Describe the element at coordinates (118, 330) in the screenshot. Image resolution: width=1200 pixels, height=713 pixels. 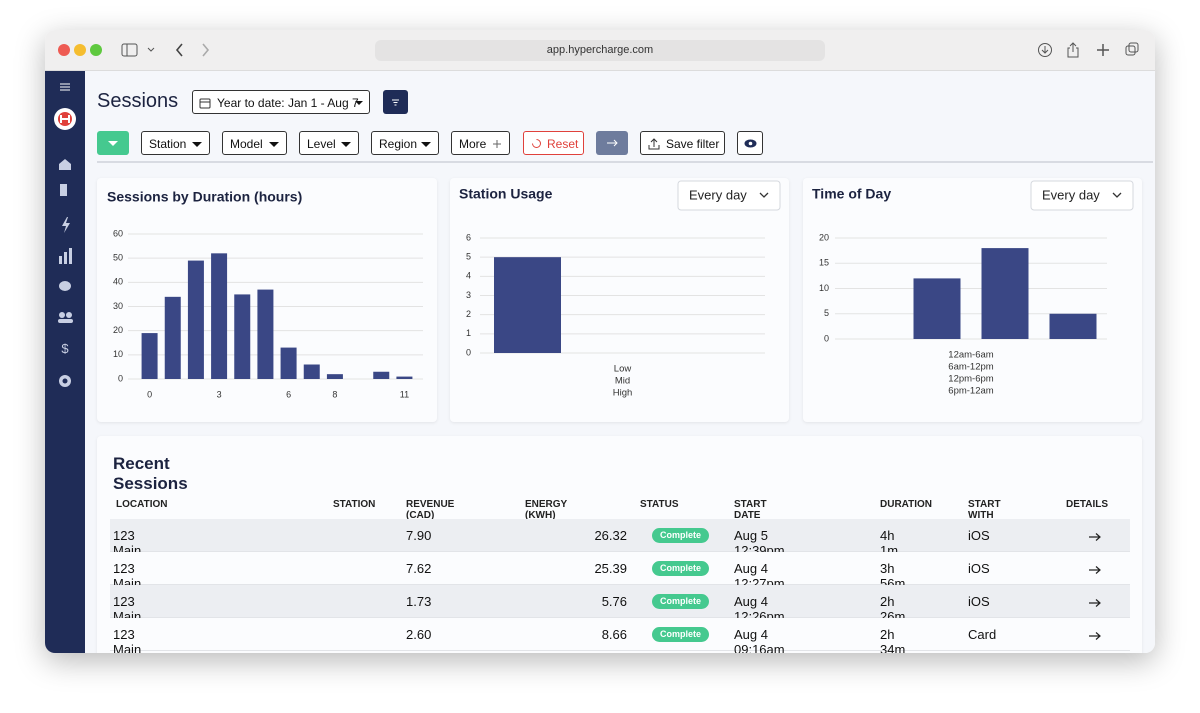
I see `y-tick-label: 20` at that location.